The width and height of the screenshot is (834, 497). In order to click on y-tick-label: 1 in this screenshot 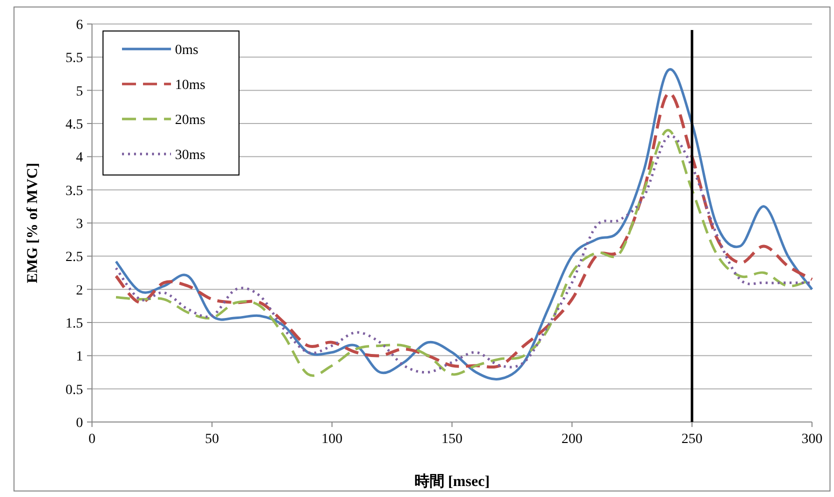, I will do `click(79, 357)`.